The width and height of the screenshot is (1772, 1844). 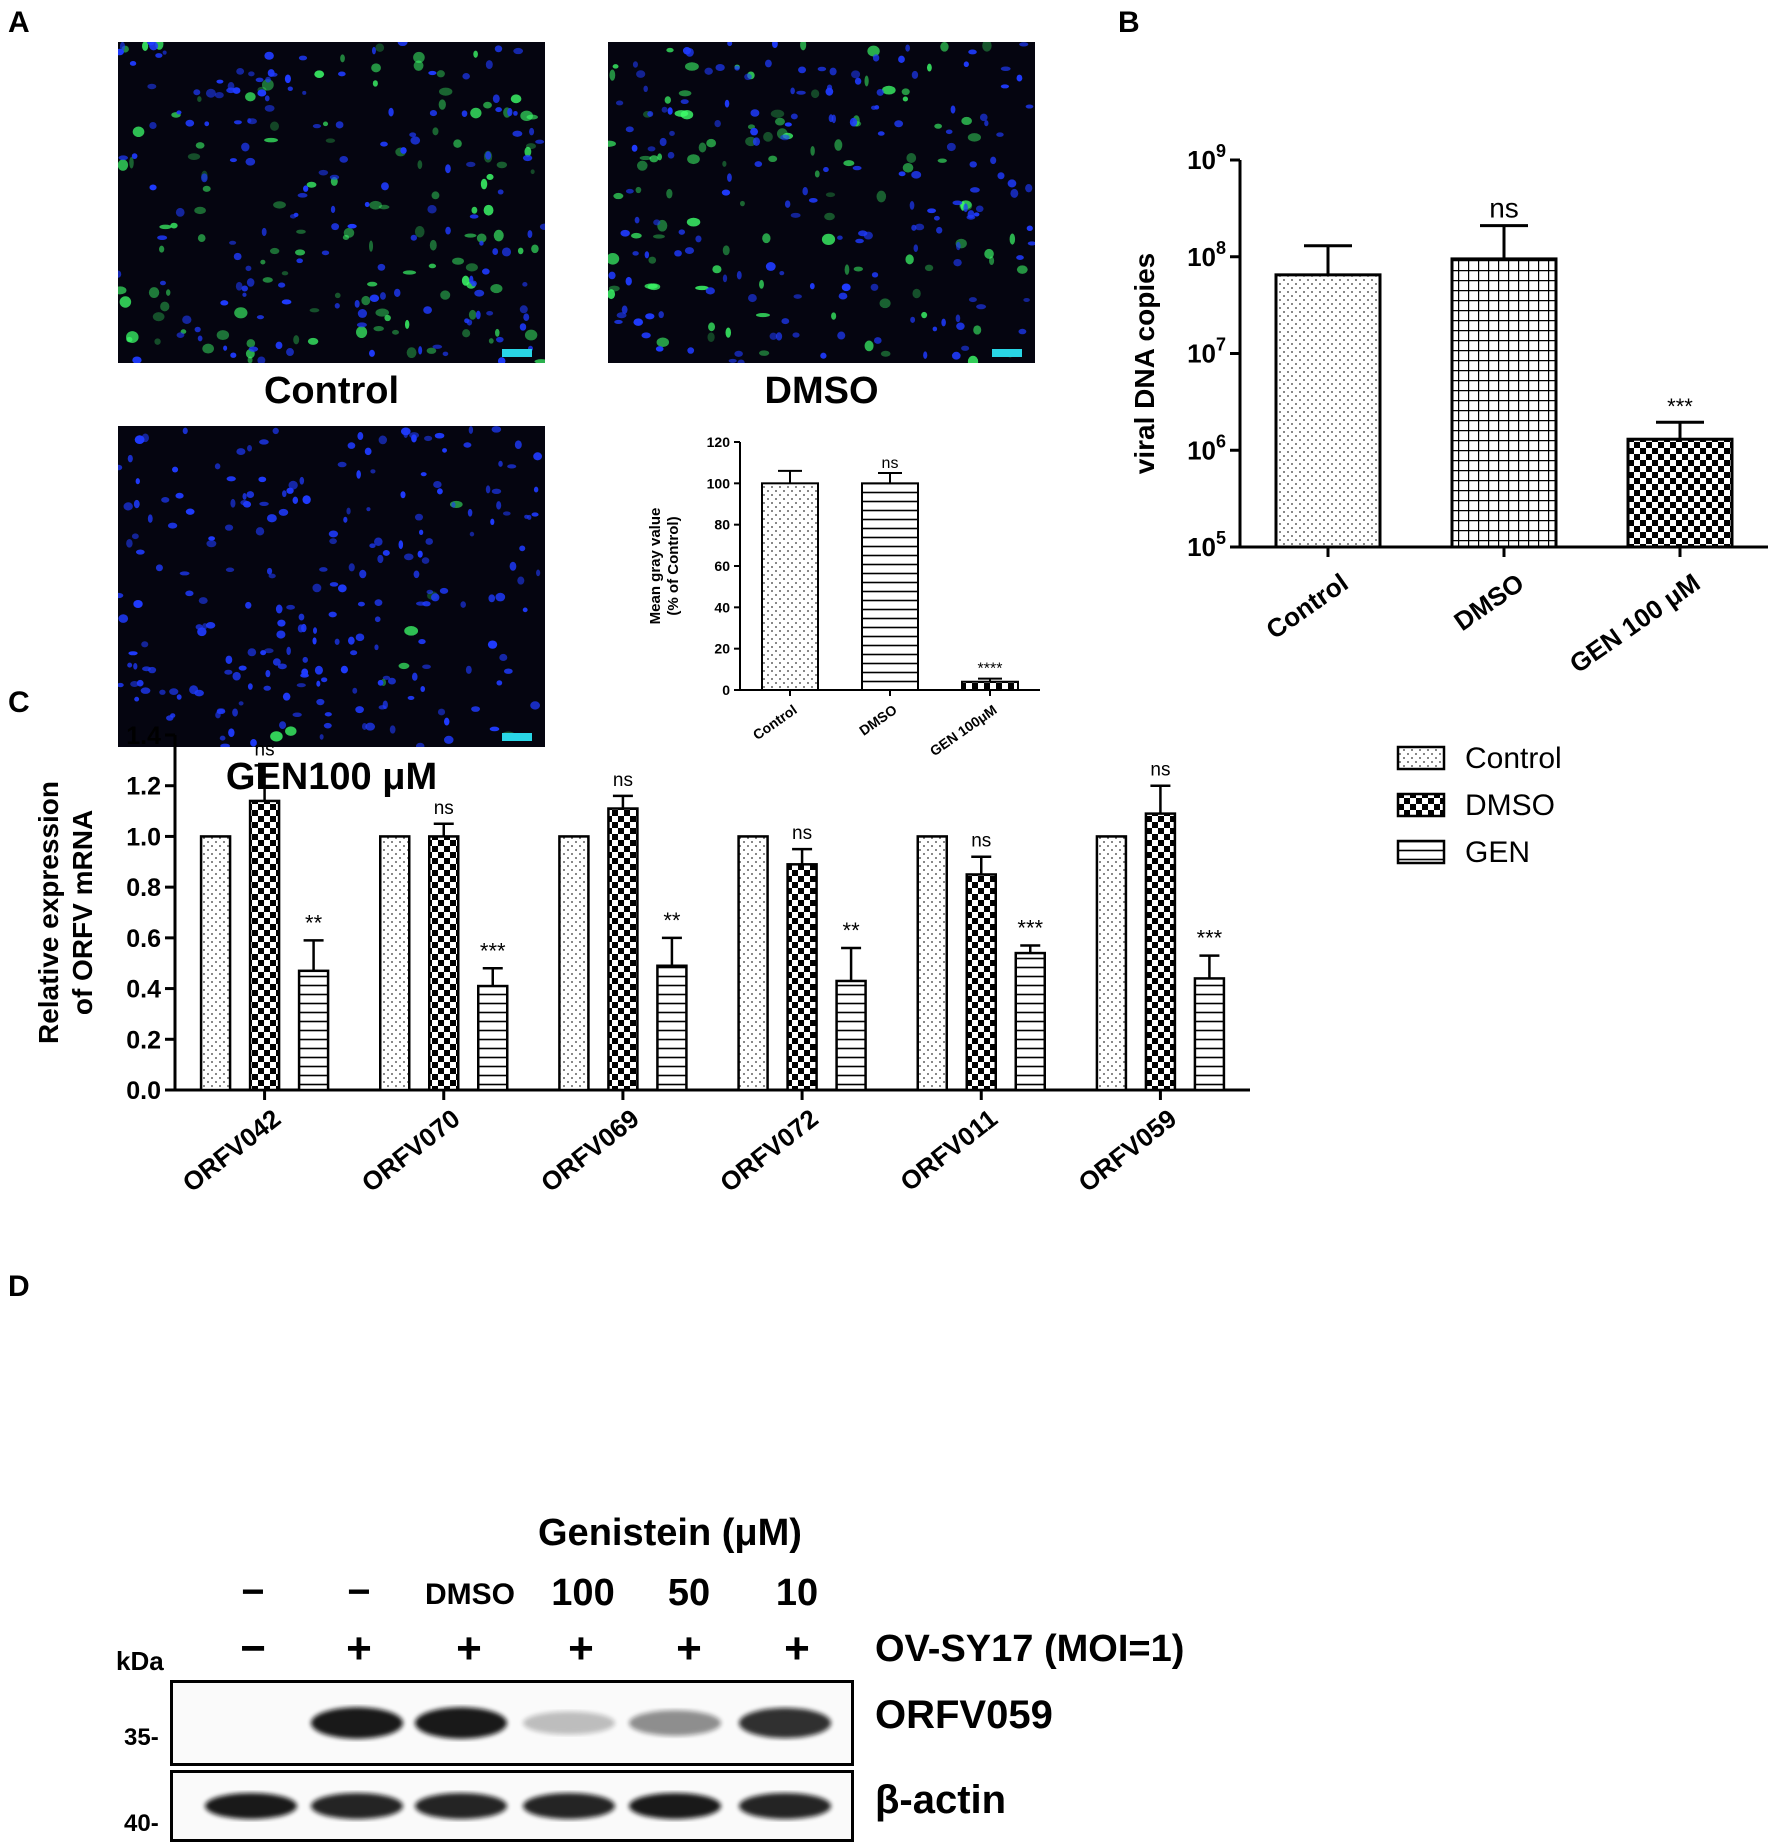 What do you see at coordinates (1497, 852) in the screenshot?
I see `legend-label: GEN` at bounding box center [1497, 852].